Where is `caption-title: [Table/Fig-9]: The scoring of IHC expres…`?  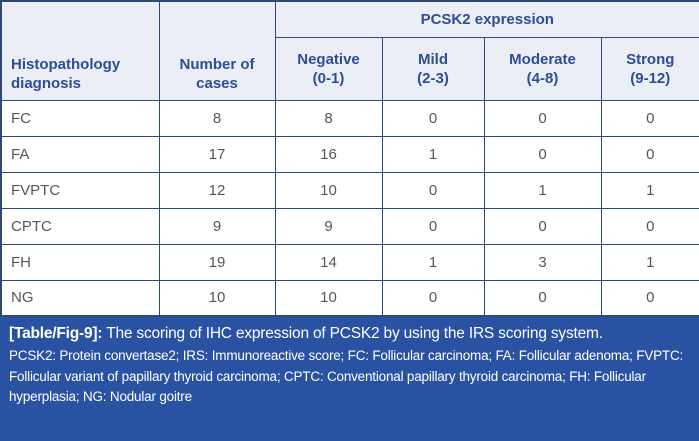 caption-title: [Table/Fig-9]: The scoring of IHC expres… is located at coordinates (349, 333).